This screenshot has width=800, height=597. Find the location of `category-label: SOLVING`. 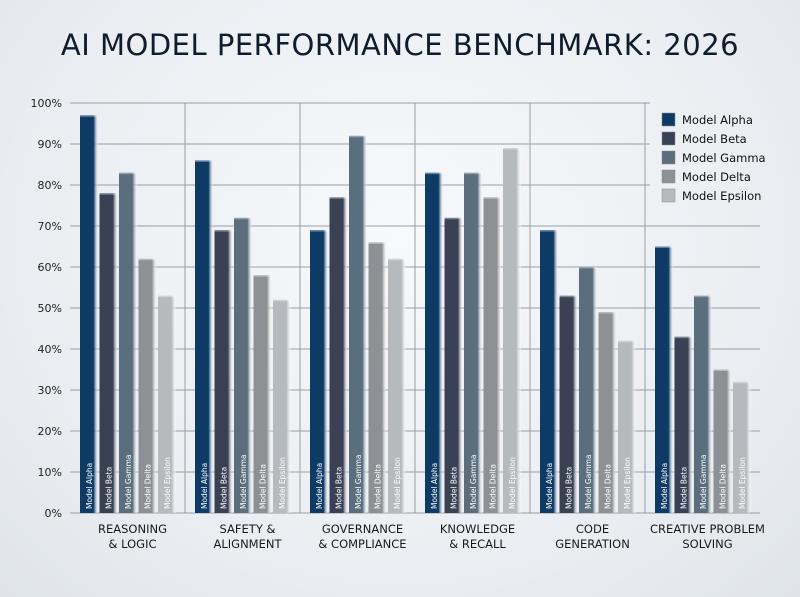

category-label: SOLVING is located at coordinates (707, 544).